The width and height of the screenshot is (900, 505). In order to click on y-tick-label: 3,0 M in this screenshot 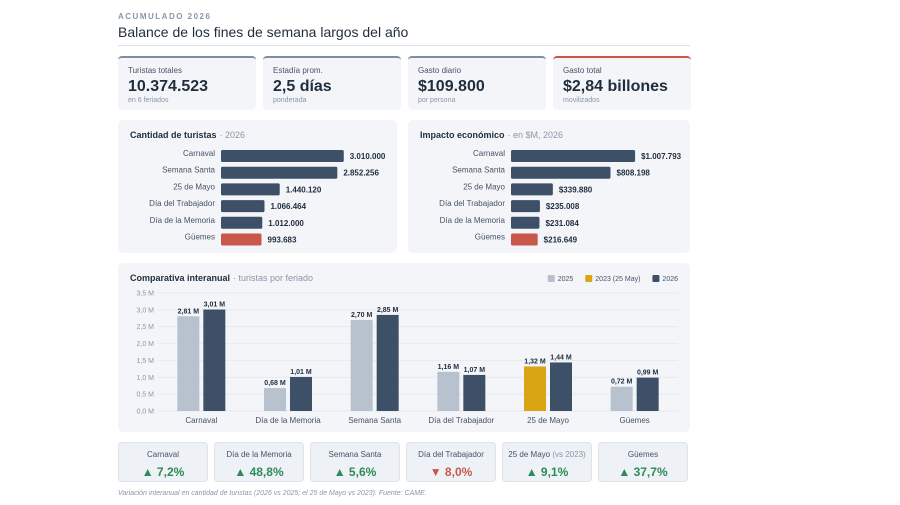, I will do `click(145, 310)`.